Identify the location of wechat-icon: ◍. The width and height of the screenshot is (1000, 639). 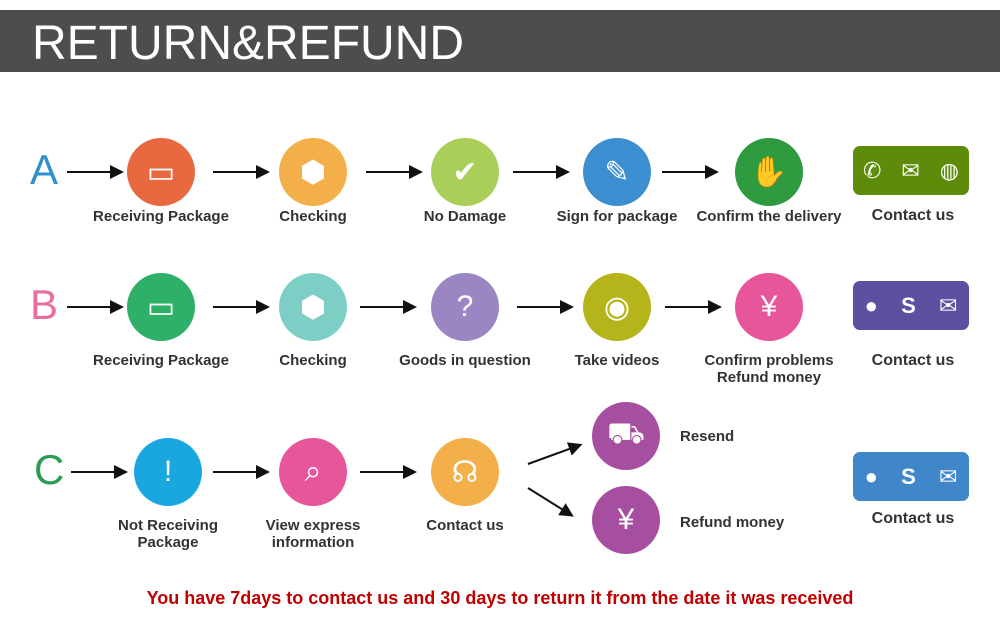
(949, 170).